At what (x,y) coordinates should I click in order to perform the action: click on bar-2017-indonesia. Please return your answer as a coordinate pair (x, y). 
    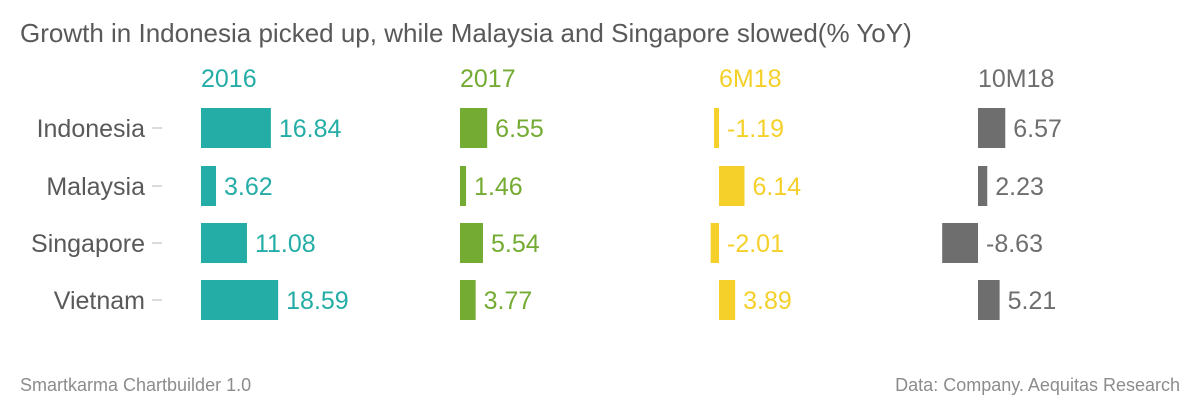
    Looking at the image, I should click on (474, 128).